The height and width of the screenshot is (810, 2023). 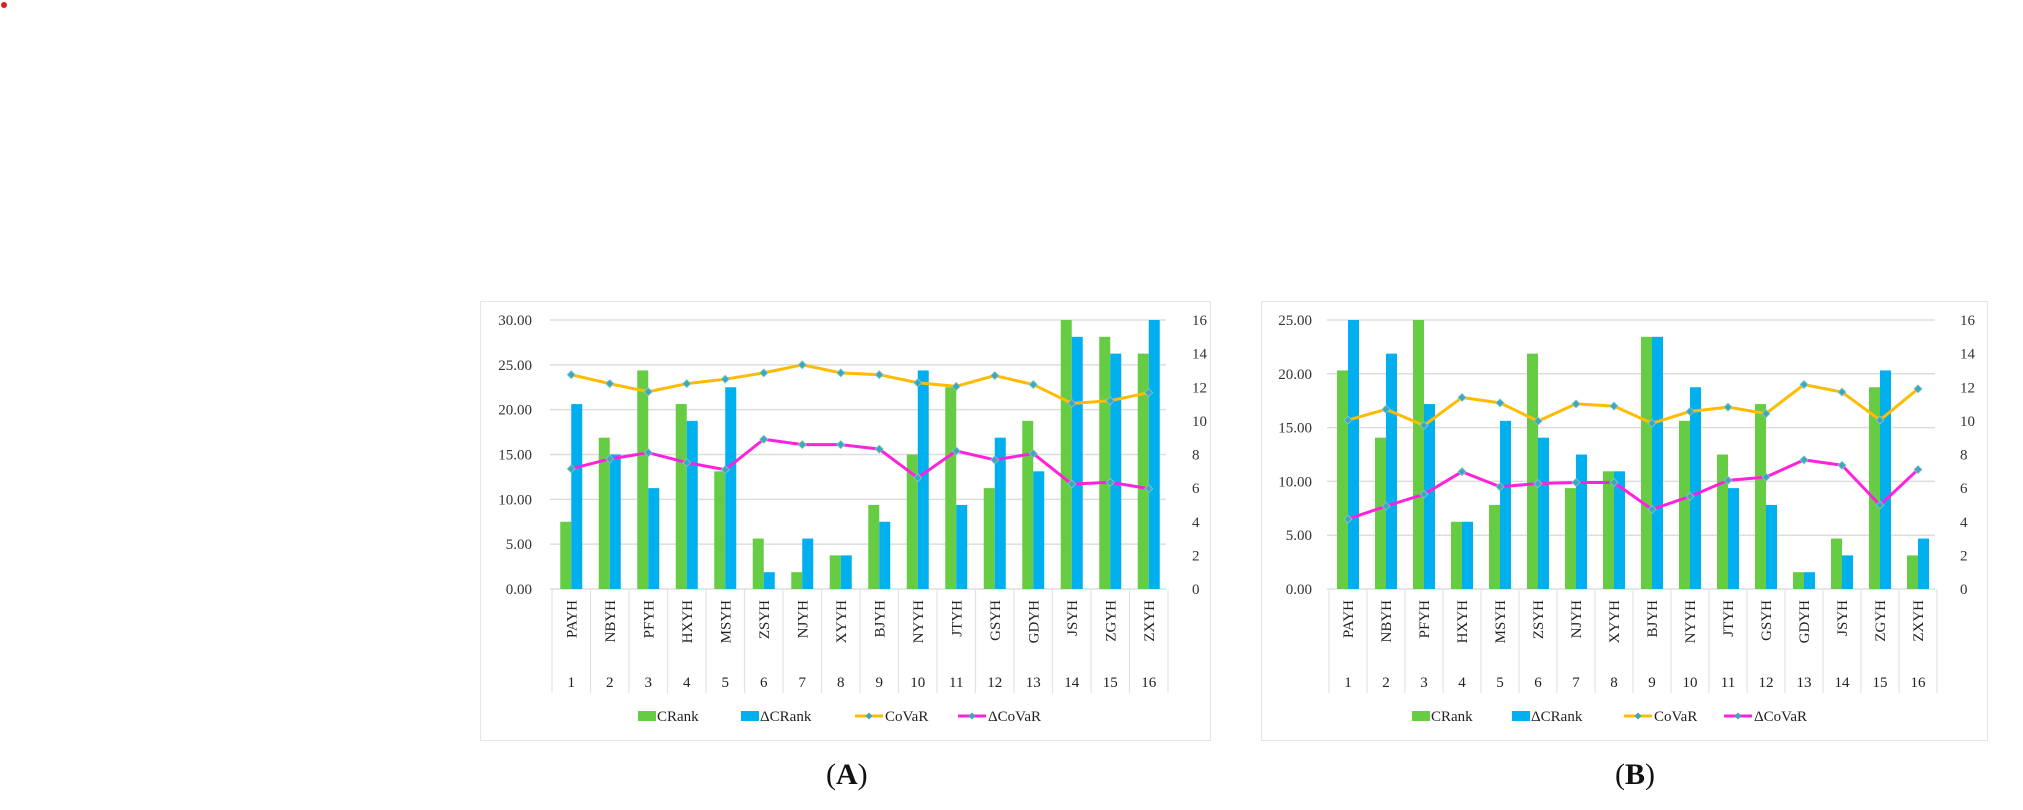 I want to click on right-axis-tick-label: 2, so click(x=1964, y=556).